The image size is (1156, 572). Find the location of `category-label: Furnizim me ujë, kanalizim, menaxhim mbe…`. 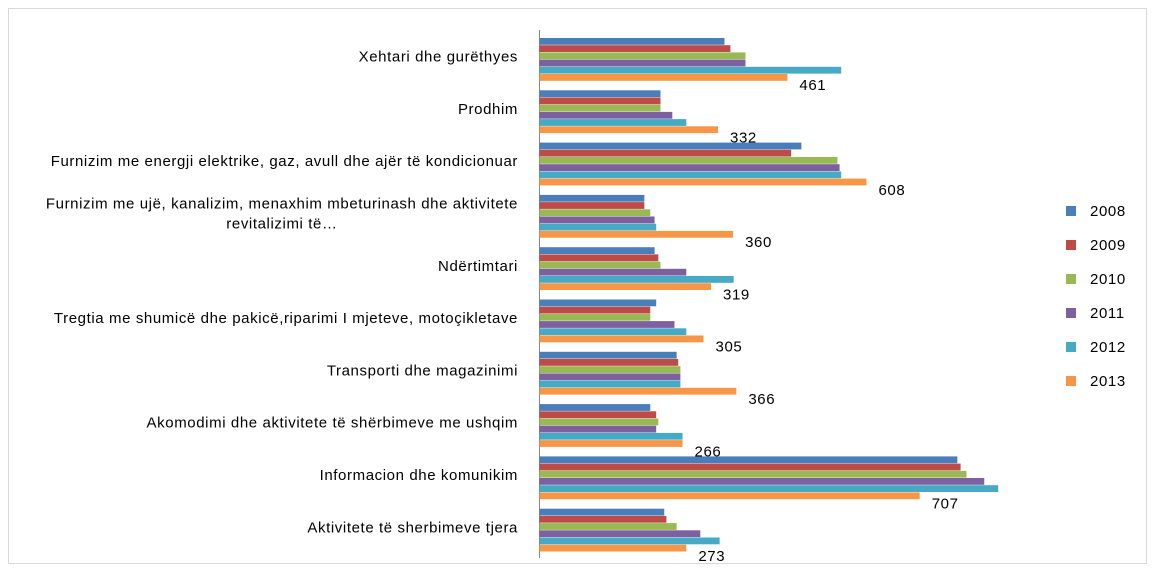

category-label: Furnizim me ujë, kanalizim, menaxhim mbe… is located at coordinates (282, 213).